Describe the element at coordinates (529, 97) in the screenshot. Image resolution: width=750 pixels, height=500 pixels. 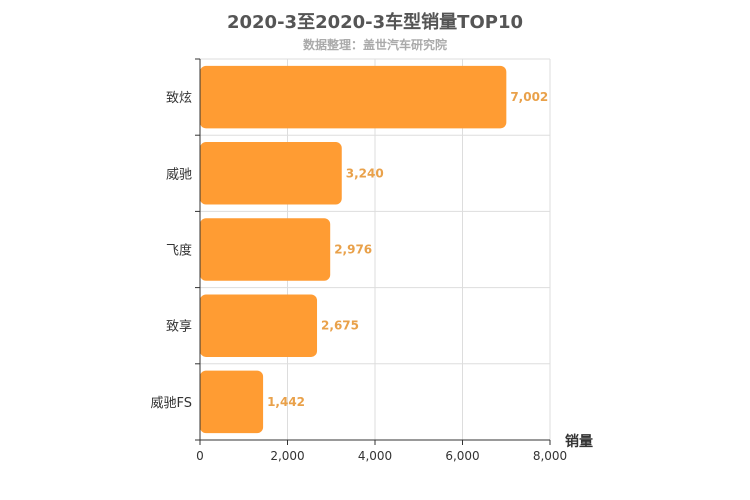
I see `data-label: 7,002` at that location.